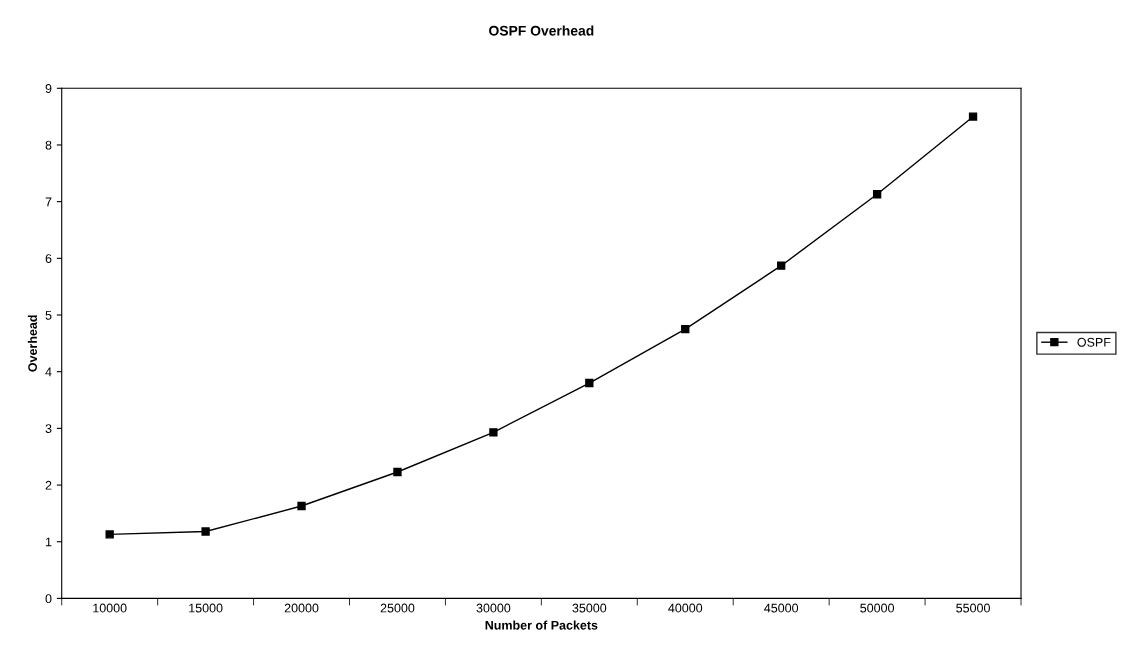 The height and width of the screenshot is (654, 1122). I want to click on y-tick-label: 0, so click(48, 599).